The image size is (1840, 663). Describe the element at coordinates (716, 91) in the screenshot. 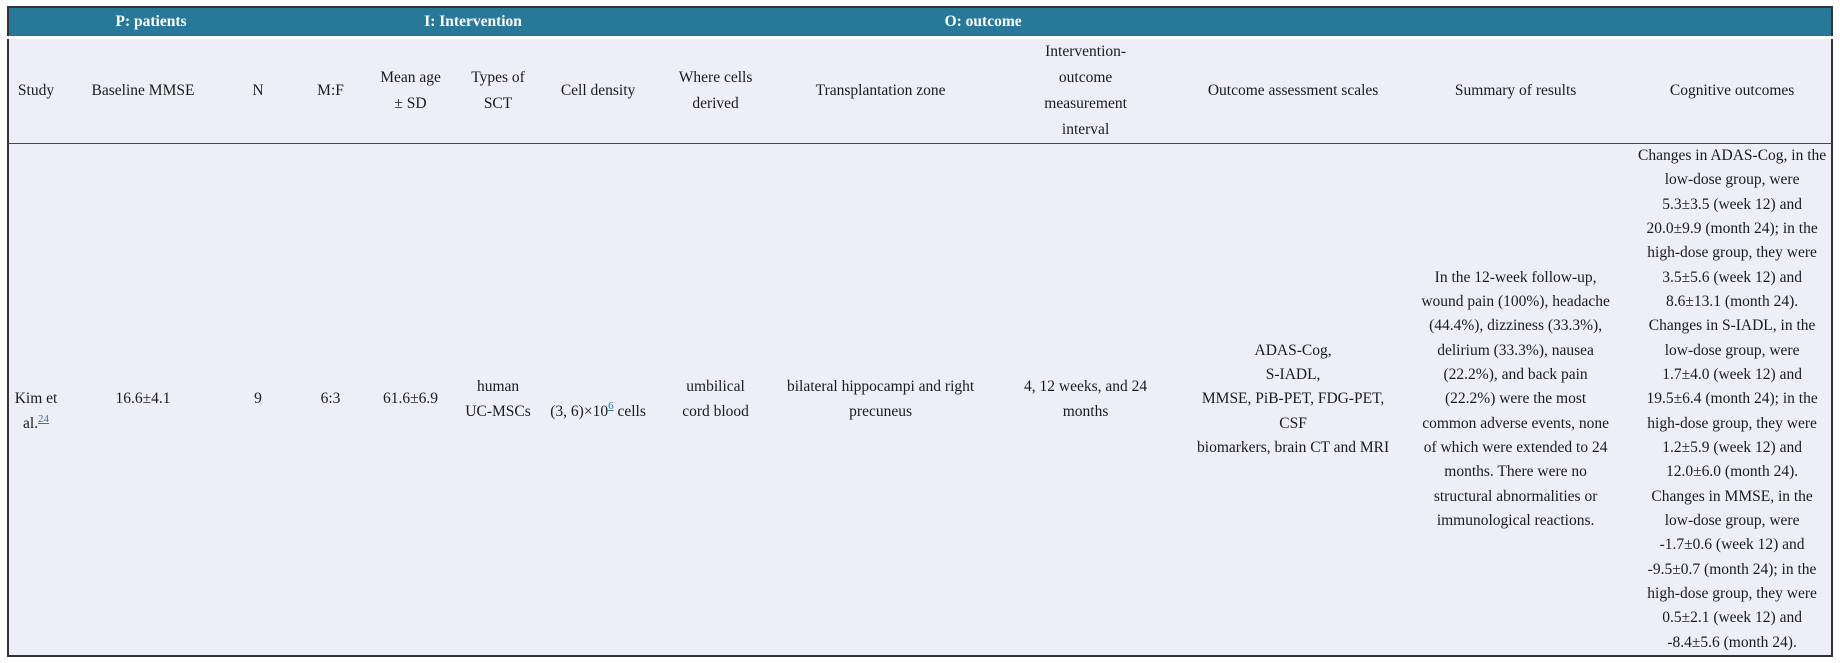

I see `col-header-where-derived: Where cells derived` at that location.